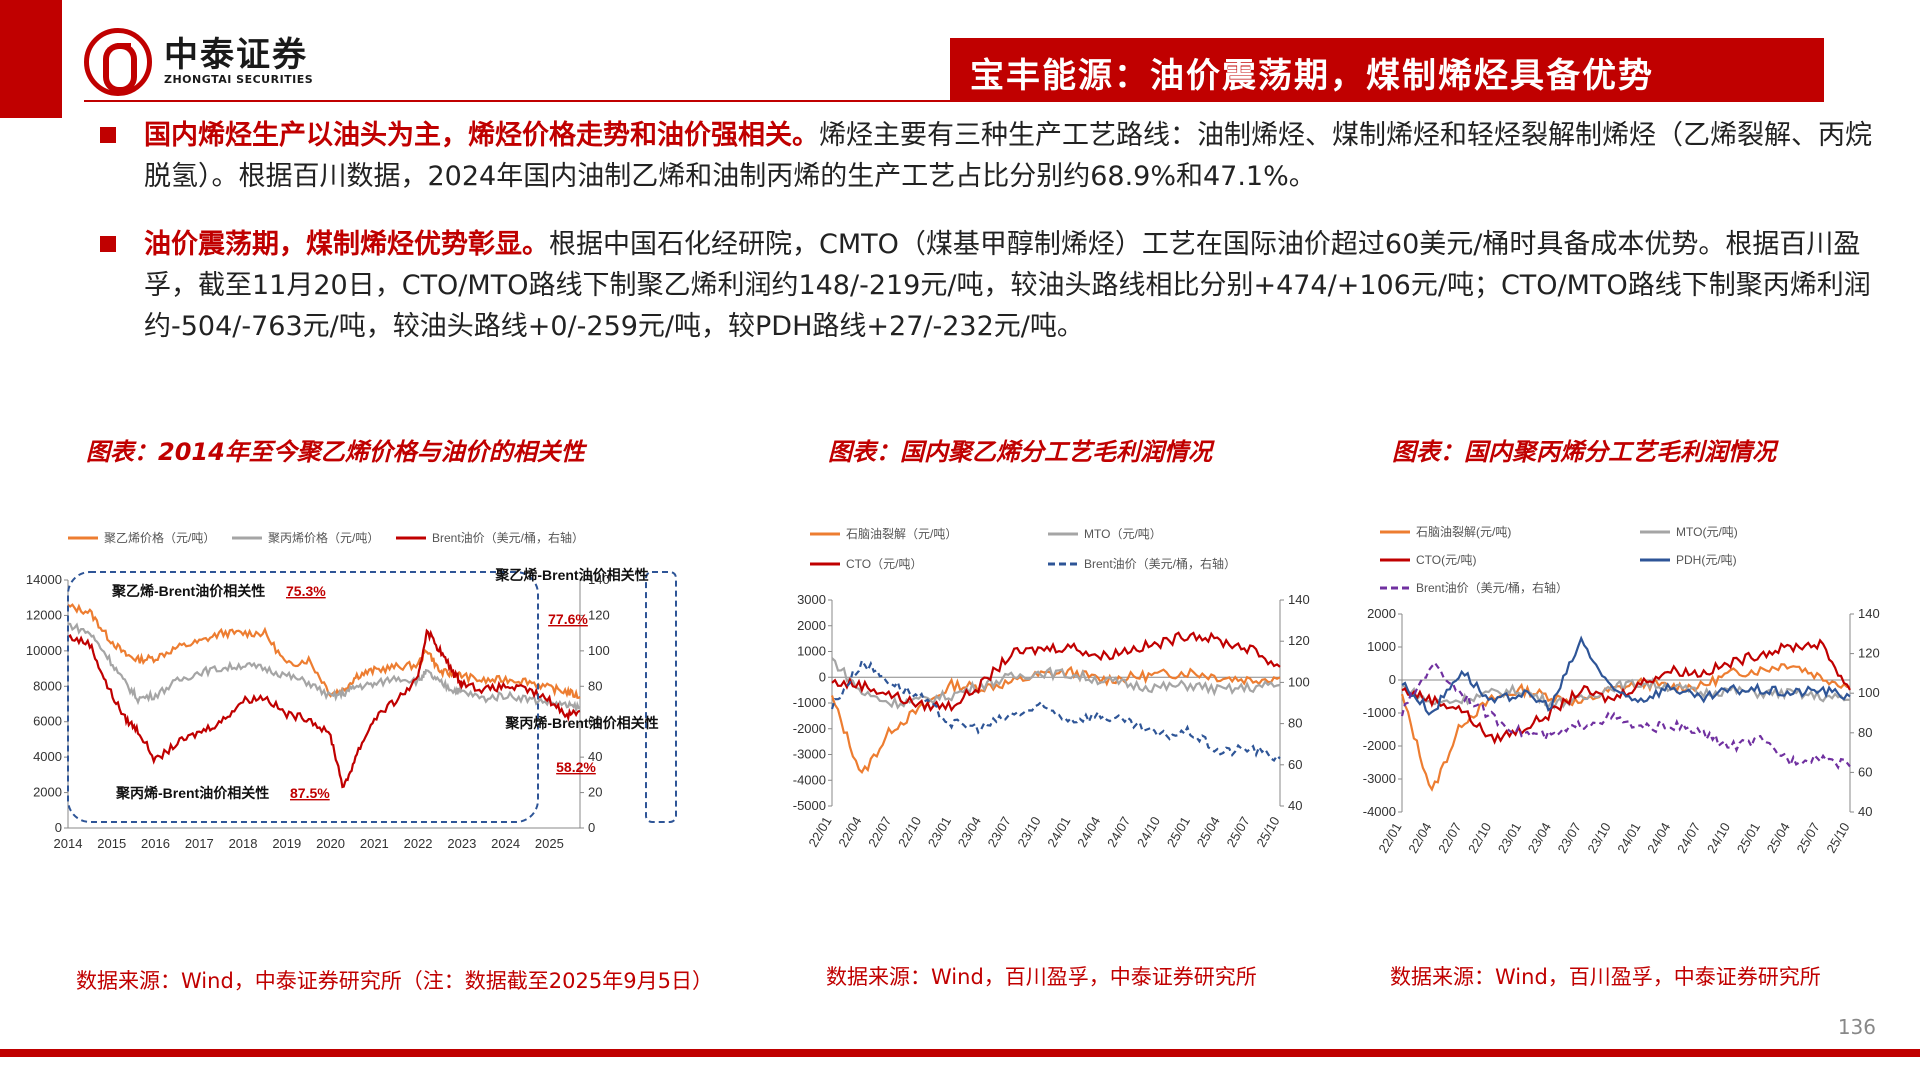  I want to click on x-tick-label: 23/10, so click(1028, 832).